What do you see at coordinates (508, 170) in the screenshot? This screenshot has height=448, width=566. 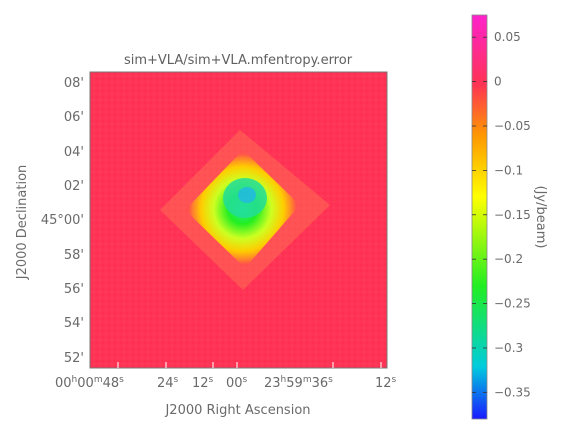 I see `colorbar-tick-label: −0.1` at bounding box center [508, 170].